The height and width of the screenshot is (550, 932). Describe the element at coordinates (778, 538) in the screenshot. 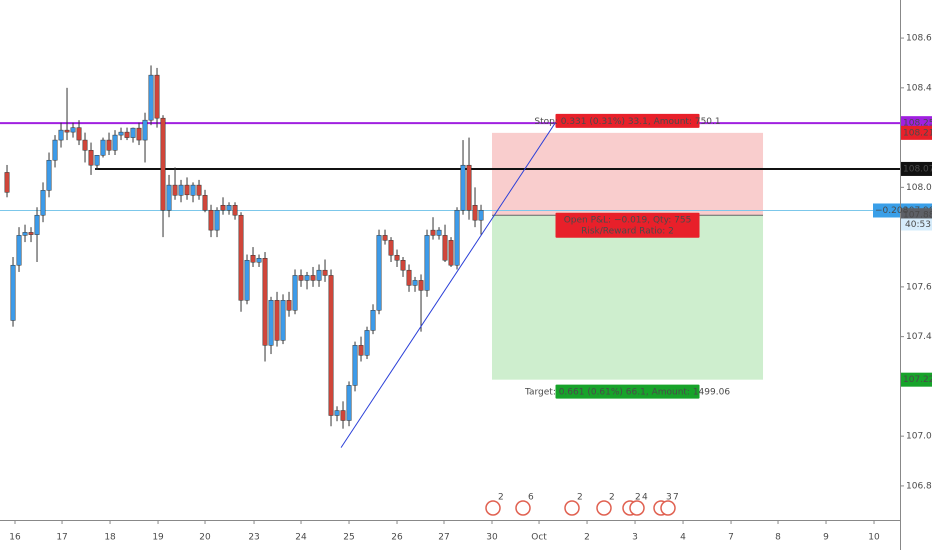

I see `x-tick-label: 8` at that location.